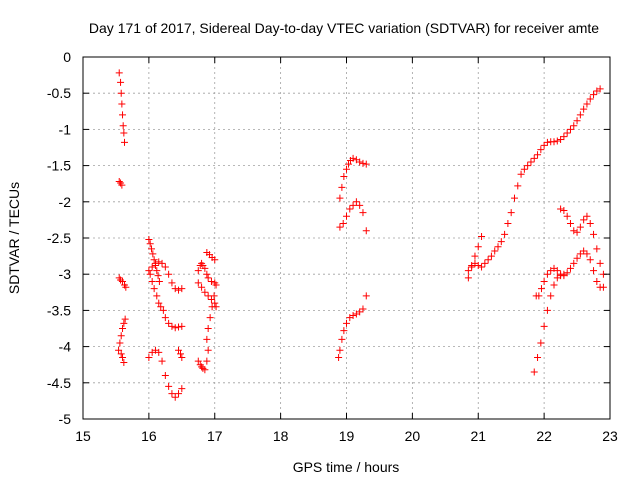  I want to click on series-s10, so click(180, 353).